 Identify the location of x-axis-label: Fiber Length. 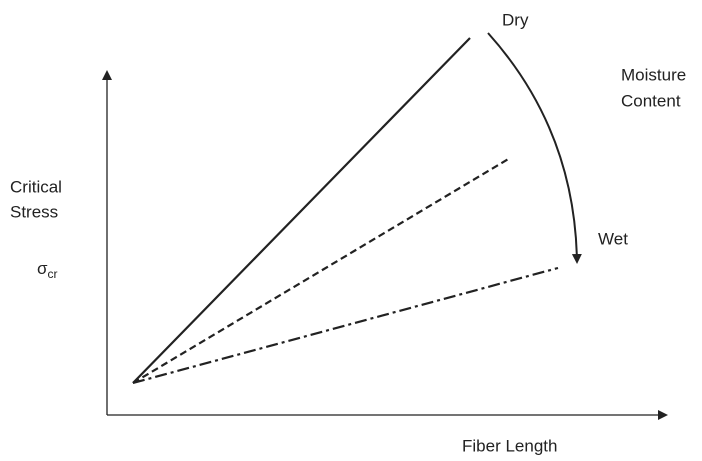
(509, 445).